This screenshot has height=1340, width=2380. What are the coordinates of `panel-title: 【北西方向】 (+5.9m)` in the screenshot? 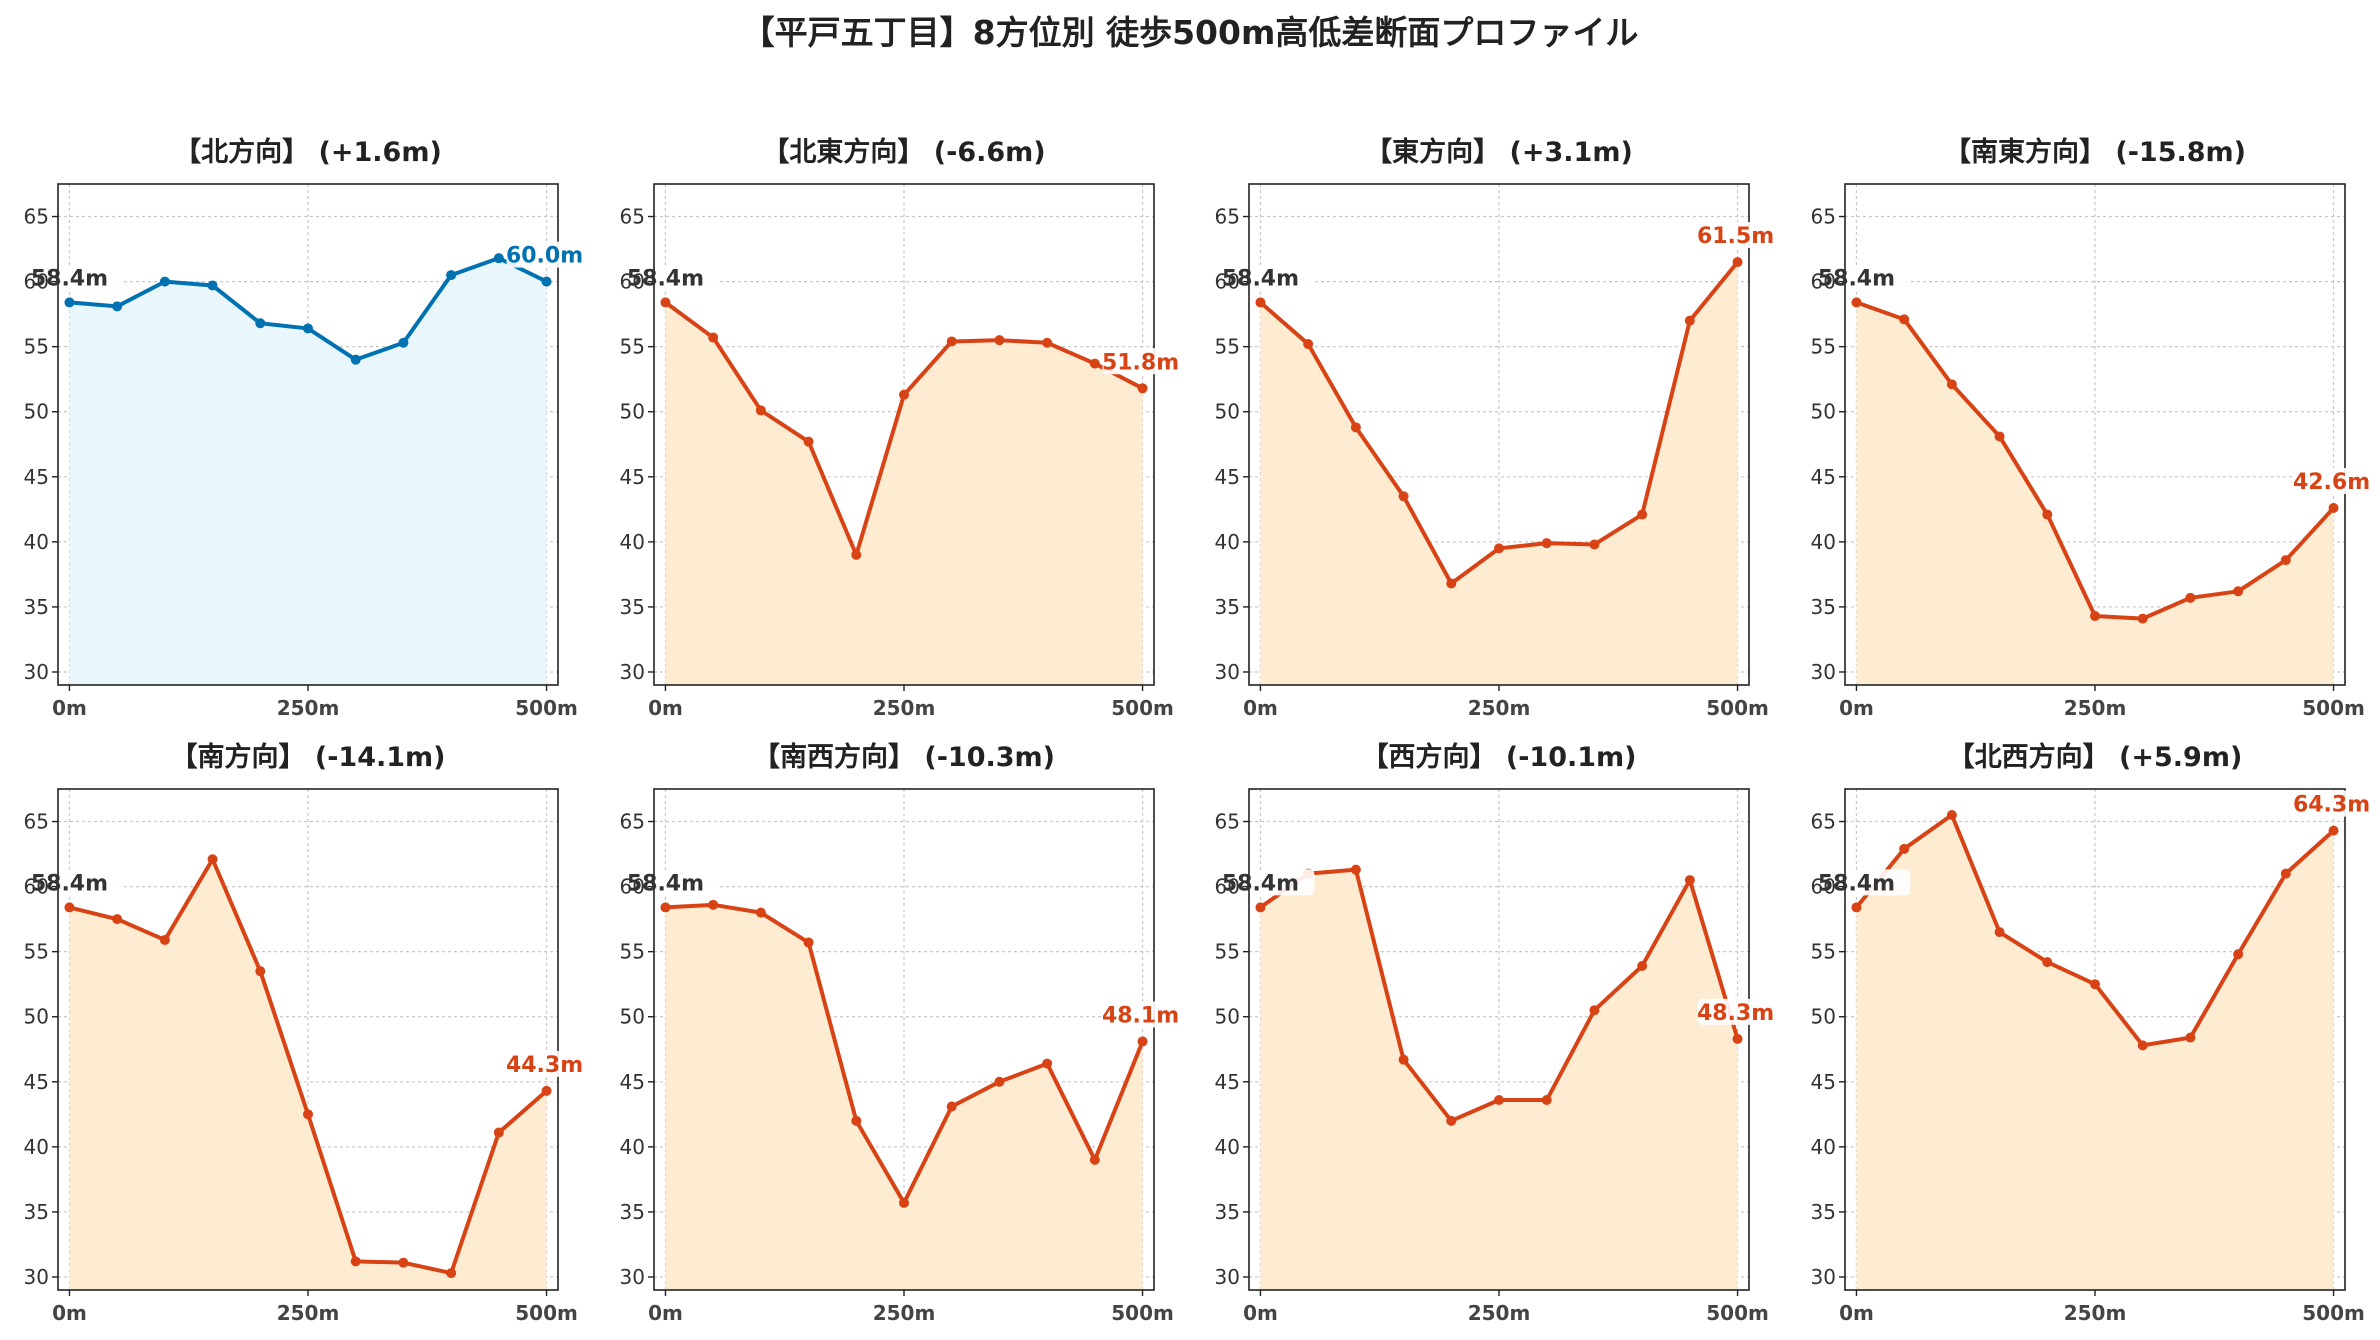 It's located at (2095, 757).